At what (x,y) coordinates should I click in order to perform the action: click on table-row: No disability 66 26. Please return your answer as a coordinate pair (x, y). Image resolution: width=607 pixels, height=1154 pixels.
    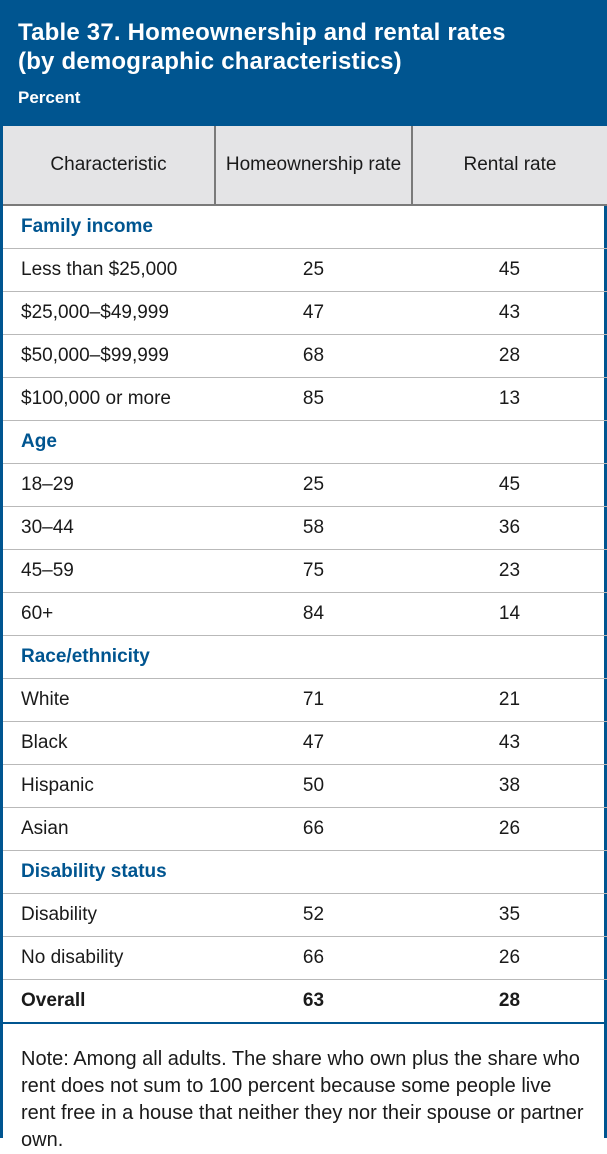
    Looking at the image, I should click on (305, 958).